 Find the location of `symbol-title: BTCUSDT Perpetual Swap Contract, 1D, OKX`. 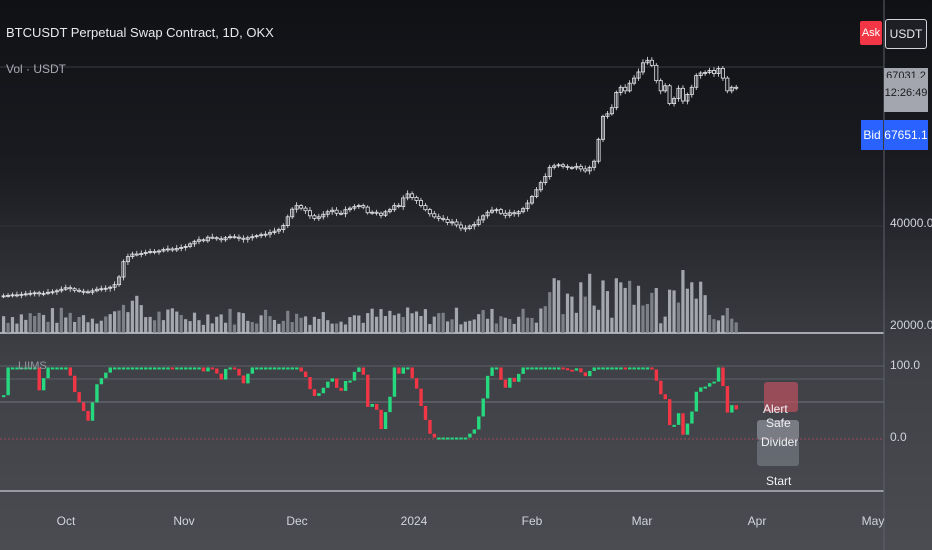

symbol-title: BTCUSDT Perpetual Swap Contract, 1D, OKX is located at coordinates (140, 32).